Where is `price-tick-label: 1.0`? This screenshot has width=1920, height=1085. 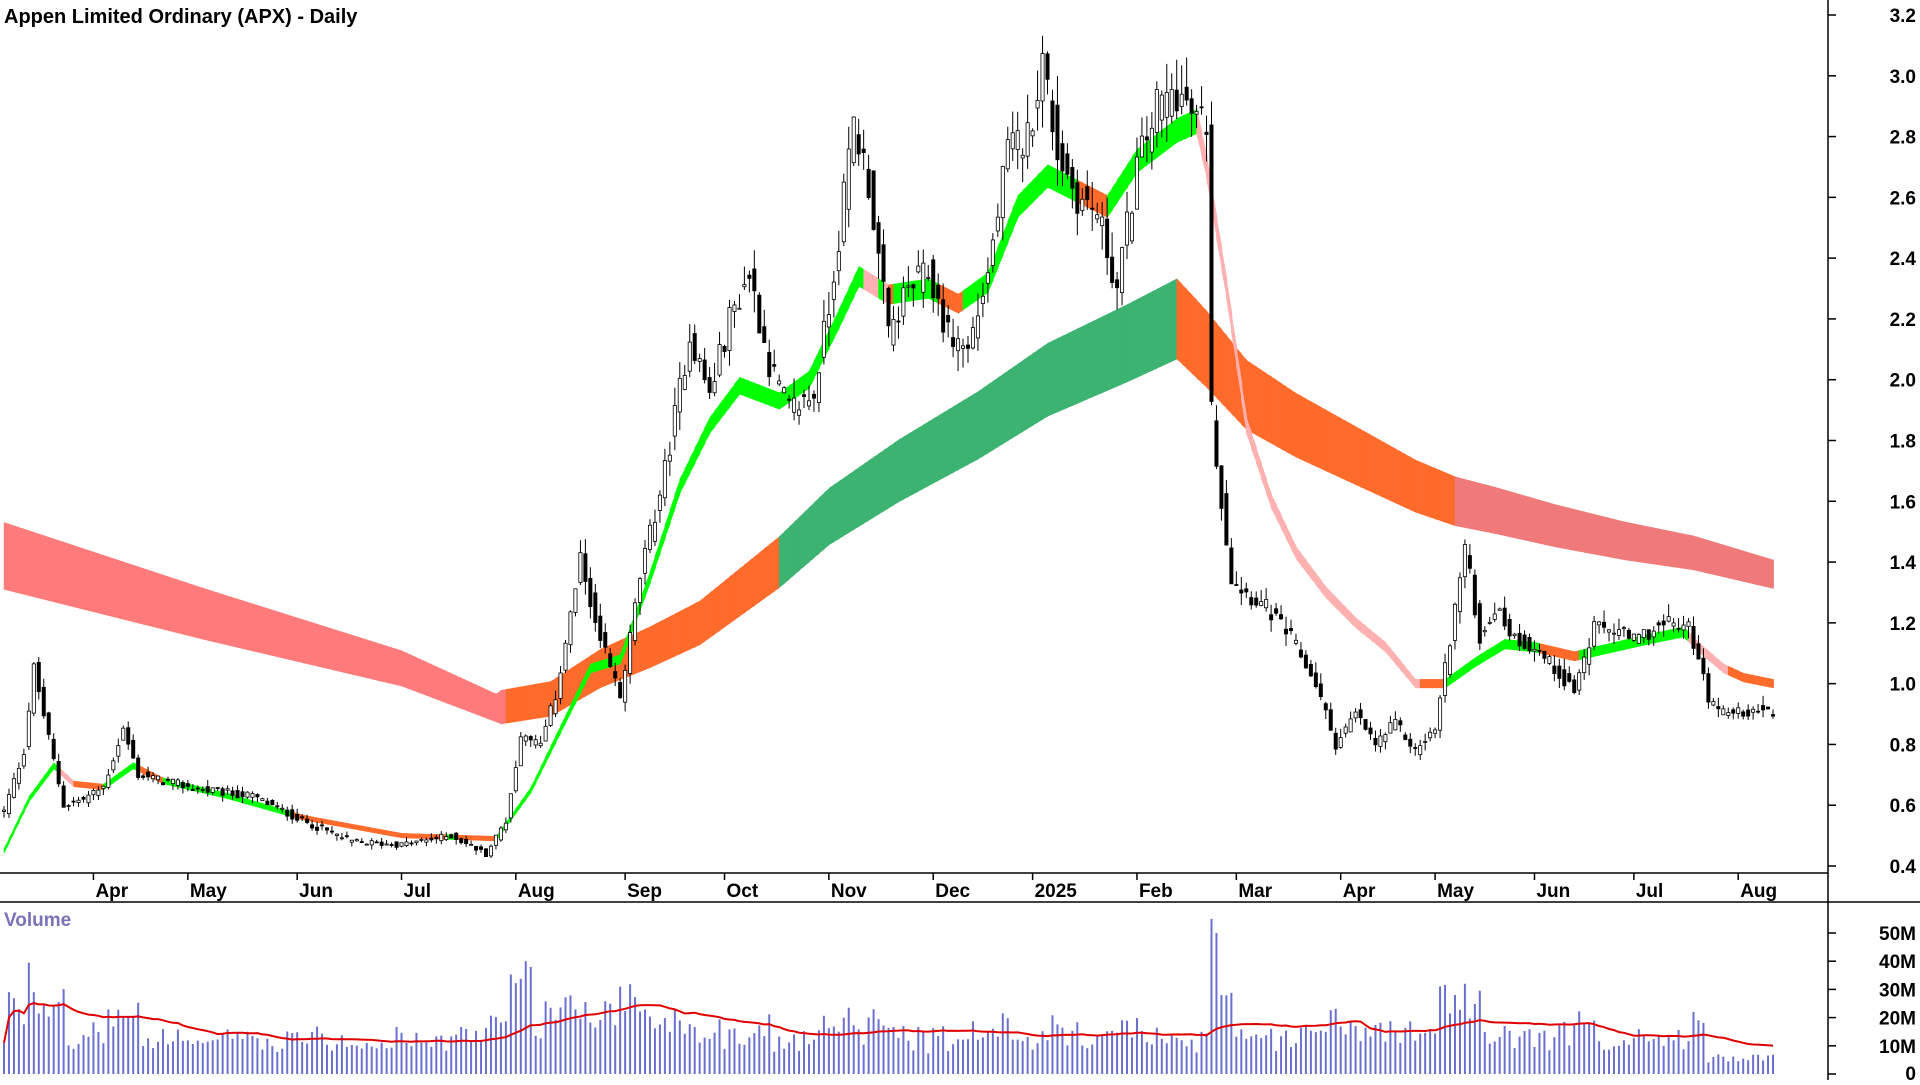 price-tick-label: 1.0 is located at coordinates (1903, 685).